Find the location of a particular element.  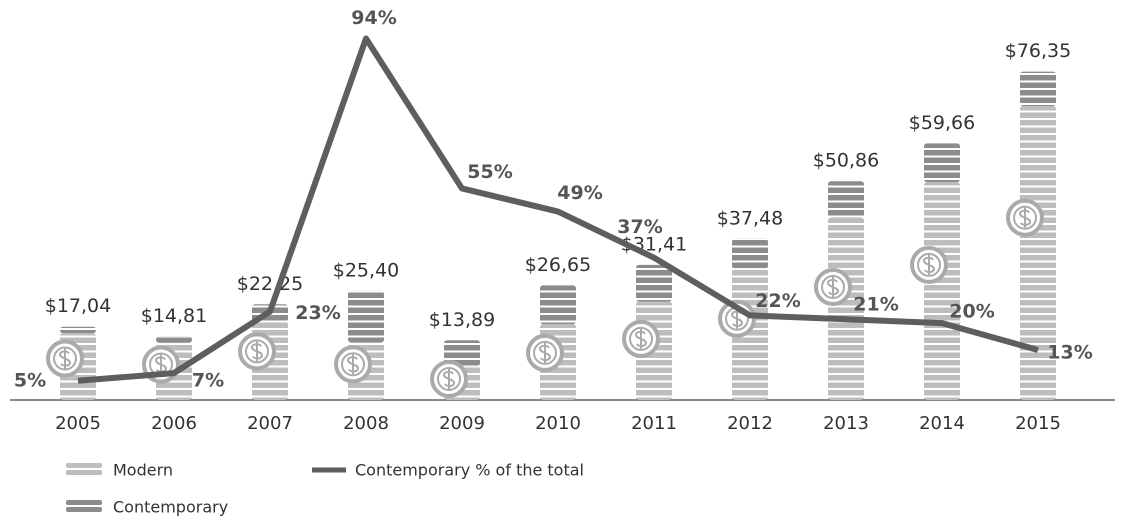

legend-label: Contemporary is located at coordinates (170, 507).